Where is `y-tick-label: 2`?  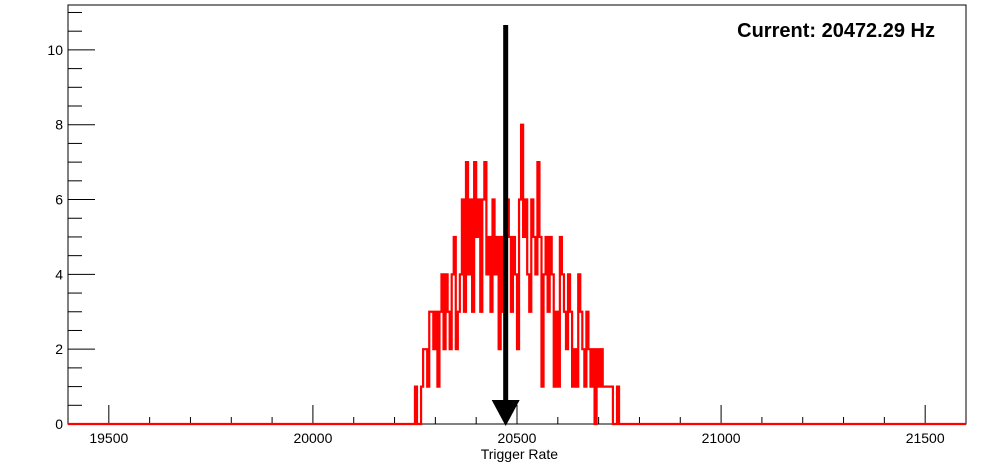 y-tick-label: 2 is located at coordinates (59, 349).